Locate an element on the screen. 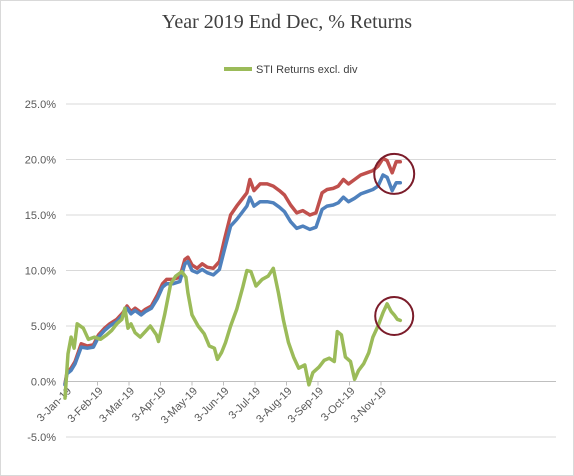 Image resolution: width=574 pixels, height=476 pixels. y-tick-label: 0.0% is located at coordinates (43, 383).